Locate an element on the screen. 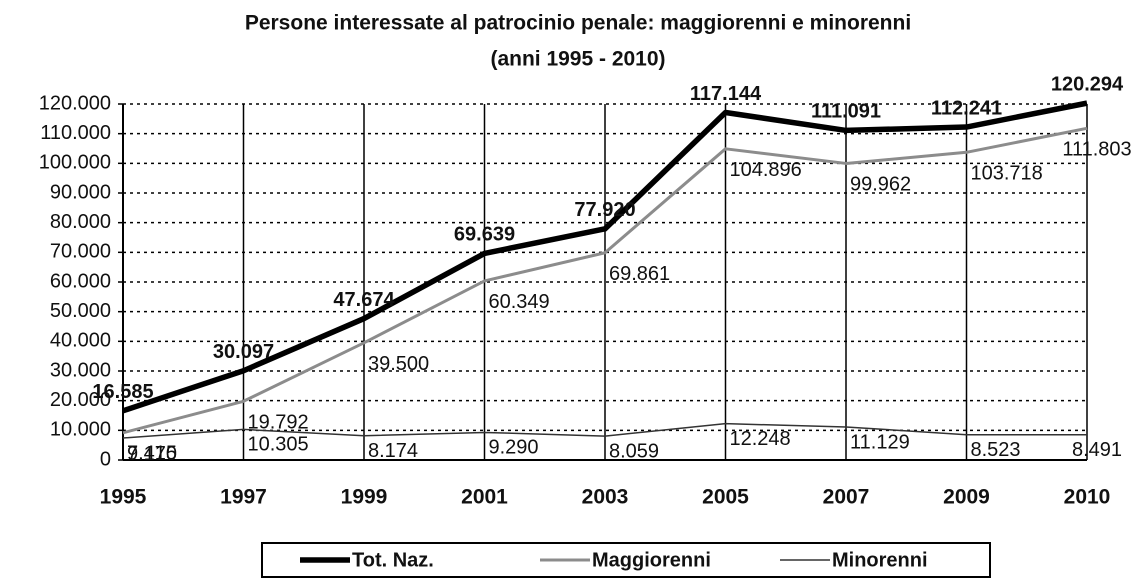  data-label: 11.129 is located at coordinates (880, 442).